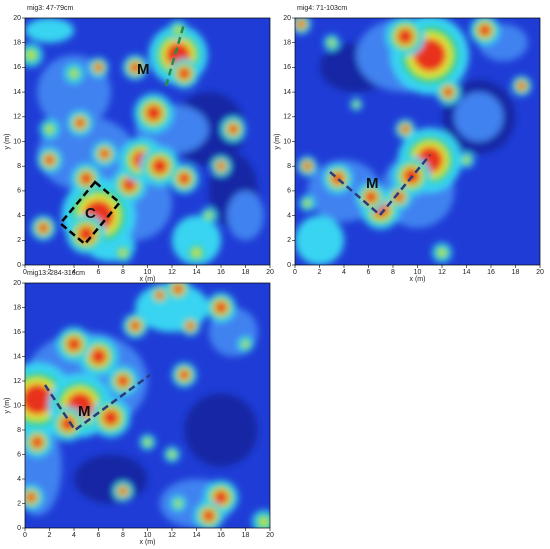 The image size is (550, 549). I want to click on annotation: C, so click(90, 213).